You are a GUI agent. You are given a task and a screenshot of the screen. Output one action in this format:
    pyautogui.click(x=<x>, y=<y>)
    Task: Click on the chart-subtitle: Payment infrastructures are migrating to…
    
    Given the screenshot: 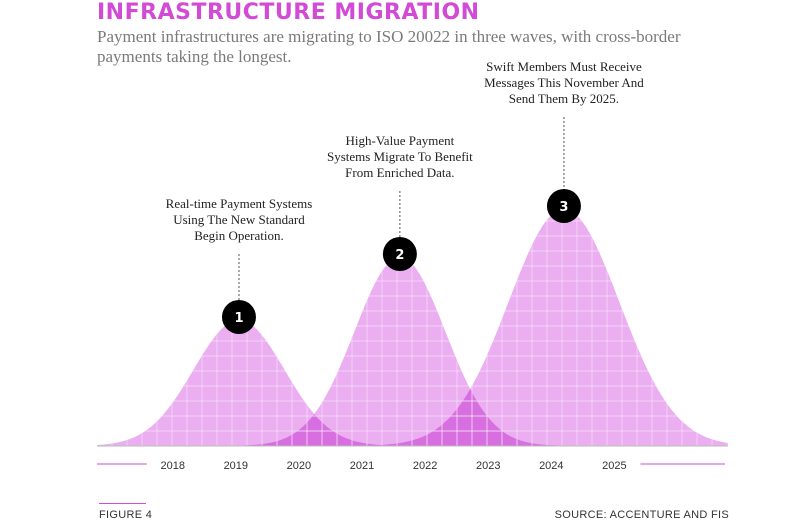 What is the action you would take?
    pyautogui.click(x=389, y=46)
    